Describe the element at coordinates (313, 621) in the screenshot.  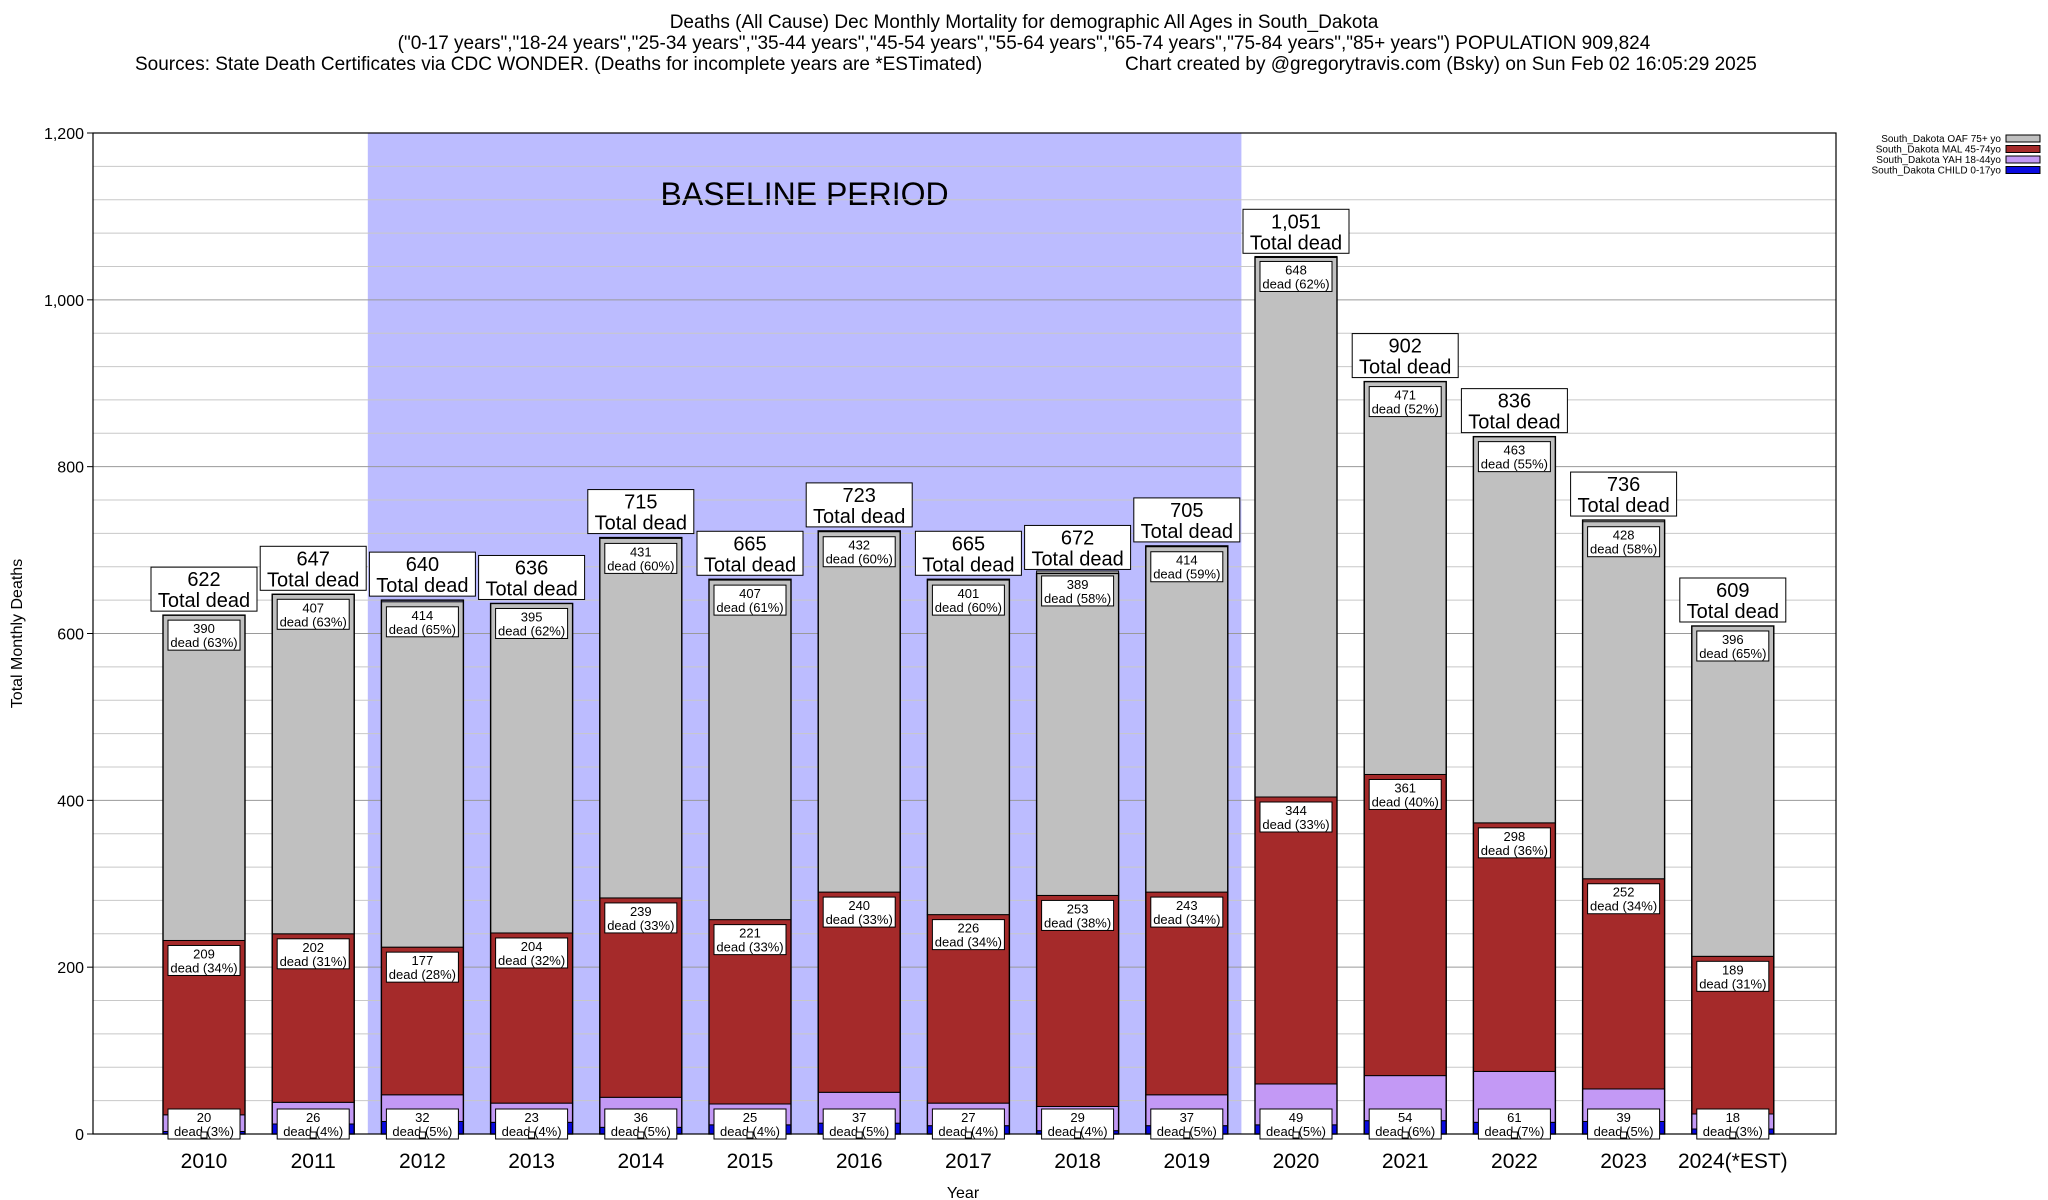
I see `oaf-label-percent: dead (63%)` at that location.